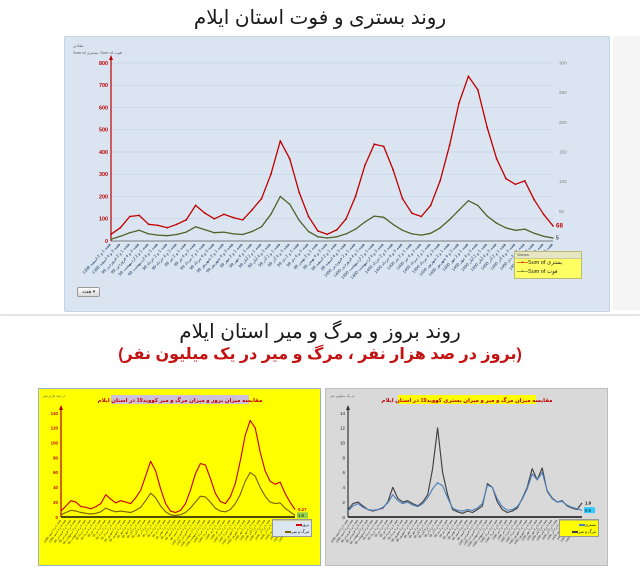 The image size is (640, 568). Describe the element at coordinates (302, 509) in the screenshot. I see `svg-text: 0.27` at that location.